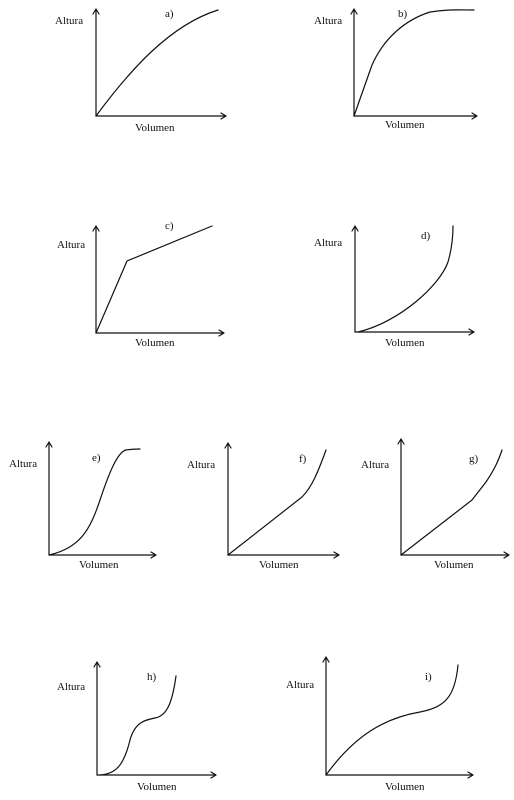  What do you see at coordinates (71, 687) in the screenshot?
I see `panel-h-ylabel: Altura` at bounding box center [71, 687].